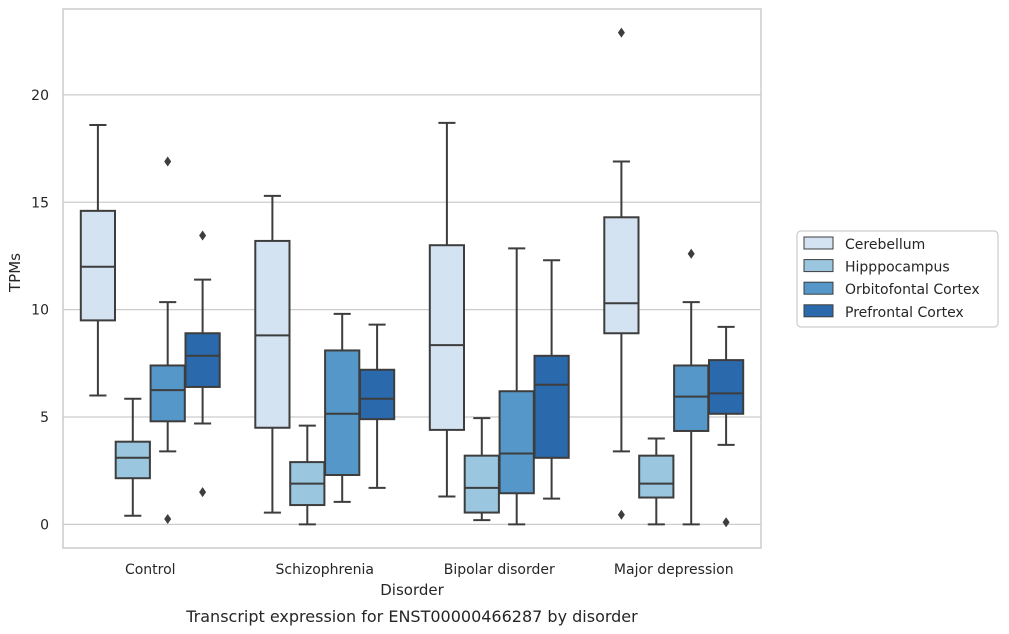  I want to click on y-tick-label: 0, so click(44, 525).